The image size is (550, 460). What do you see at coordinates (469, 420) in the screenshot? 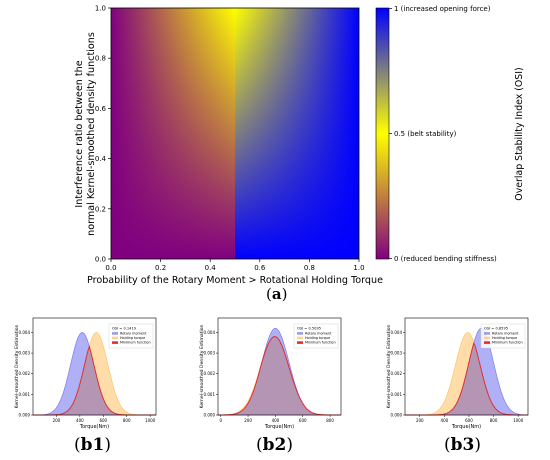
I see `density-xtick-label: 600` at bounding box center [469, 420].